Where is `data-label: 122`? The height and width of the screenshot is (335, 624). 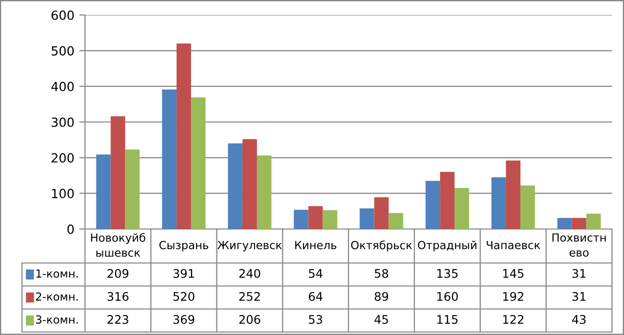
data-label: 122 is located at coordinates (513, 319).